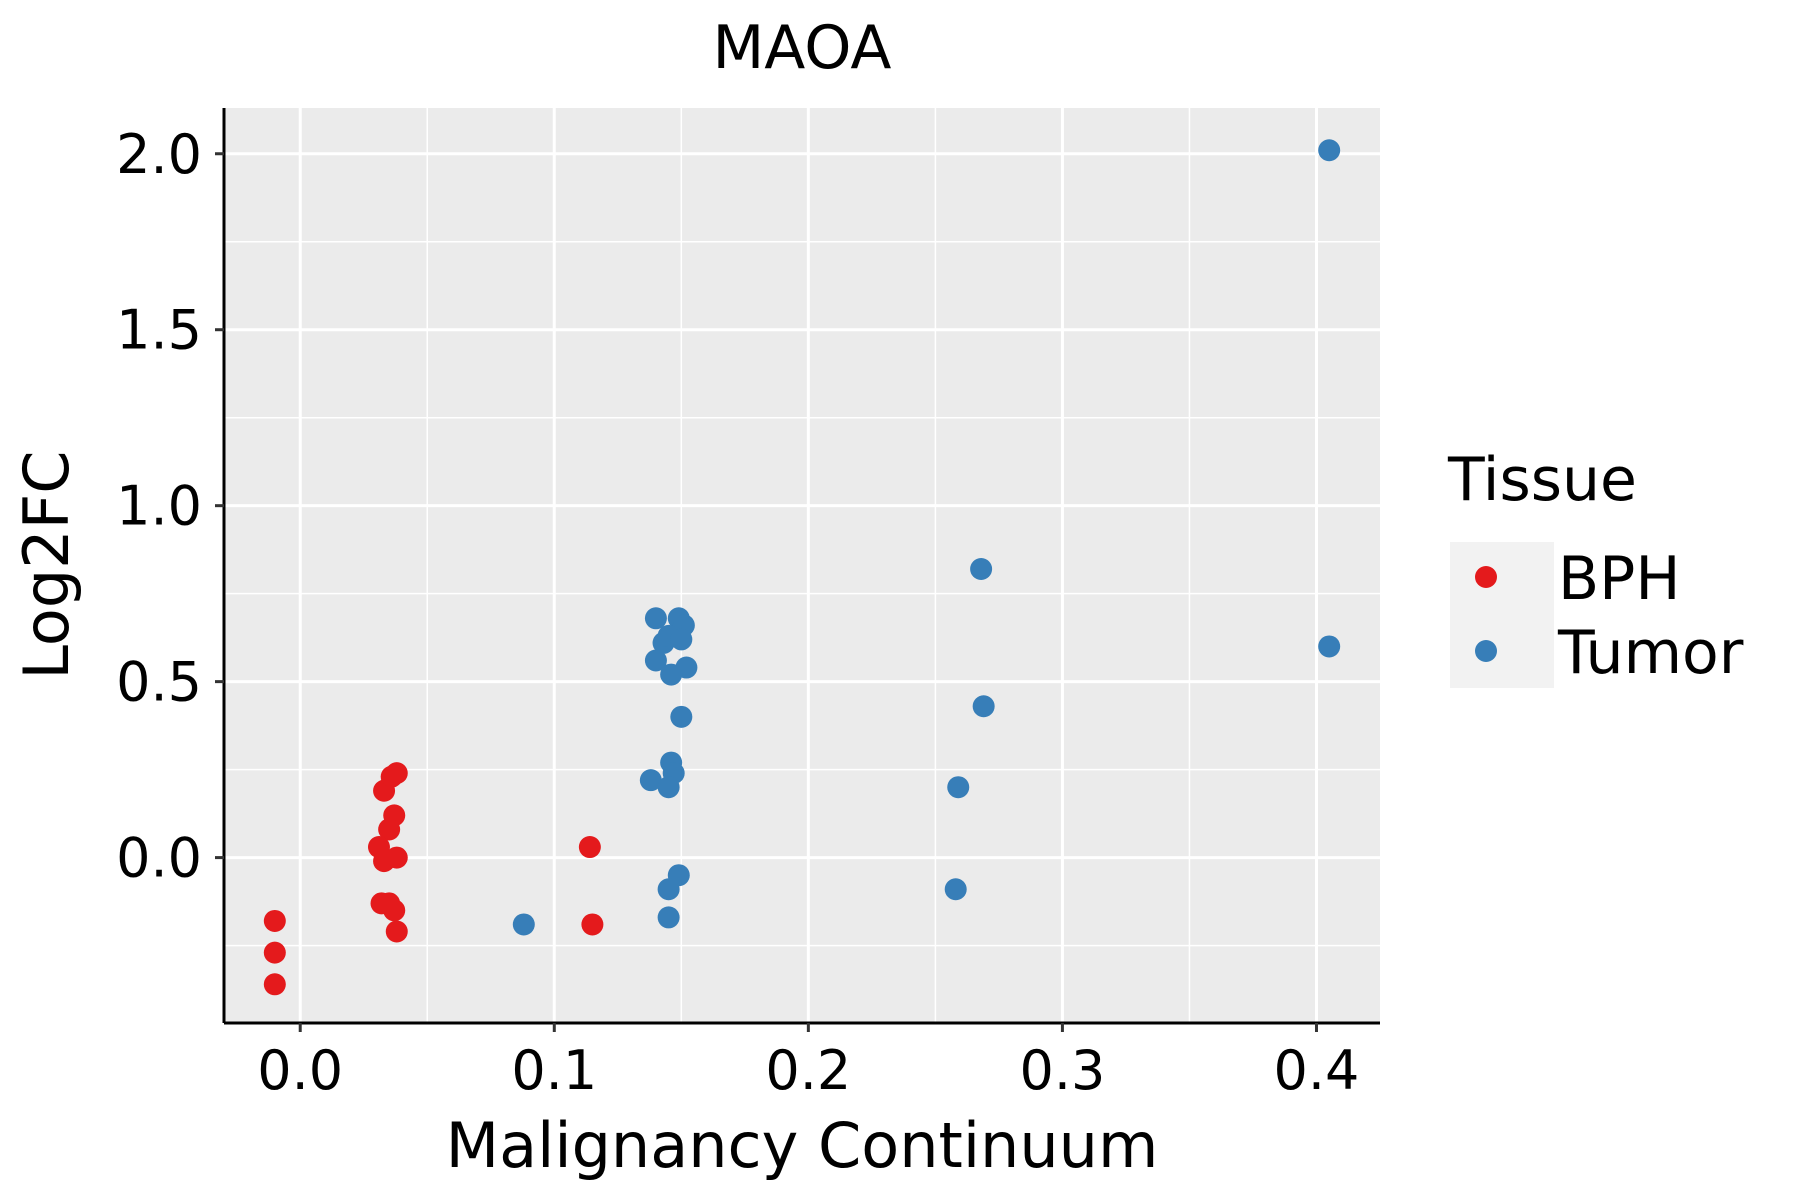 This screenshot has height=1200, width=1800. Describe the element at coordinates (808, 1070) in the screenshot. I see `x-tick-label: 0.2` at that location.